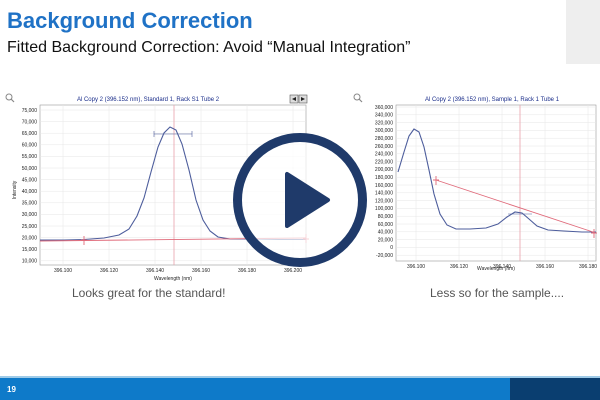  Describe the element at coordinates (384, 170) in the screenshot. I see `y-tick-label: 200,000` at that location.